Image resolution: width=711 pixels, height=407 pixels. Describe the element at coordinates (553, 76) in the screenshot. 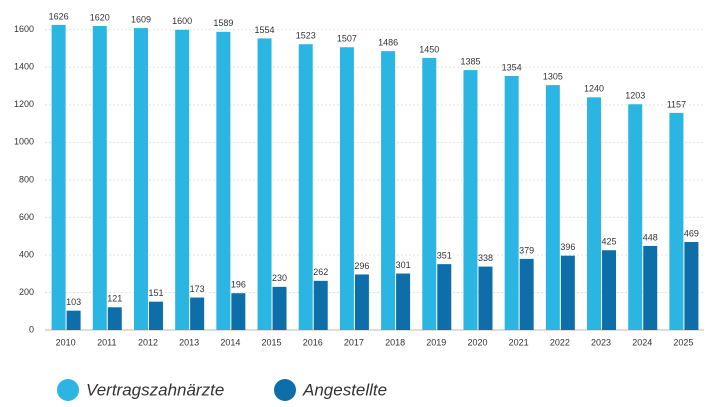

I see `data-label: 1305` at that location.